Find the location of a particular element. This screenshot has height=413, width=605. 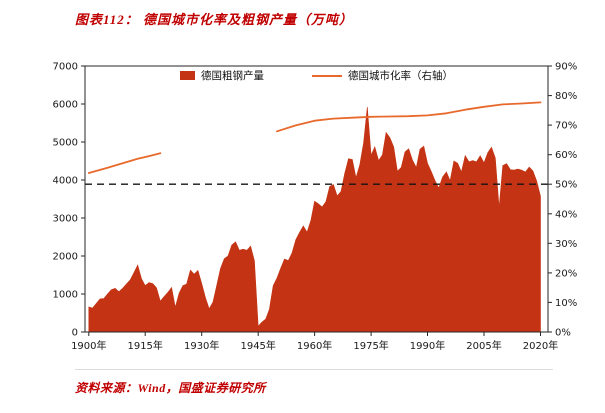

right-axis-label: 40% is located at coordinates (566, 214).